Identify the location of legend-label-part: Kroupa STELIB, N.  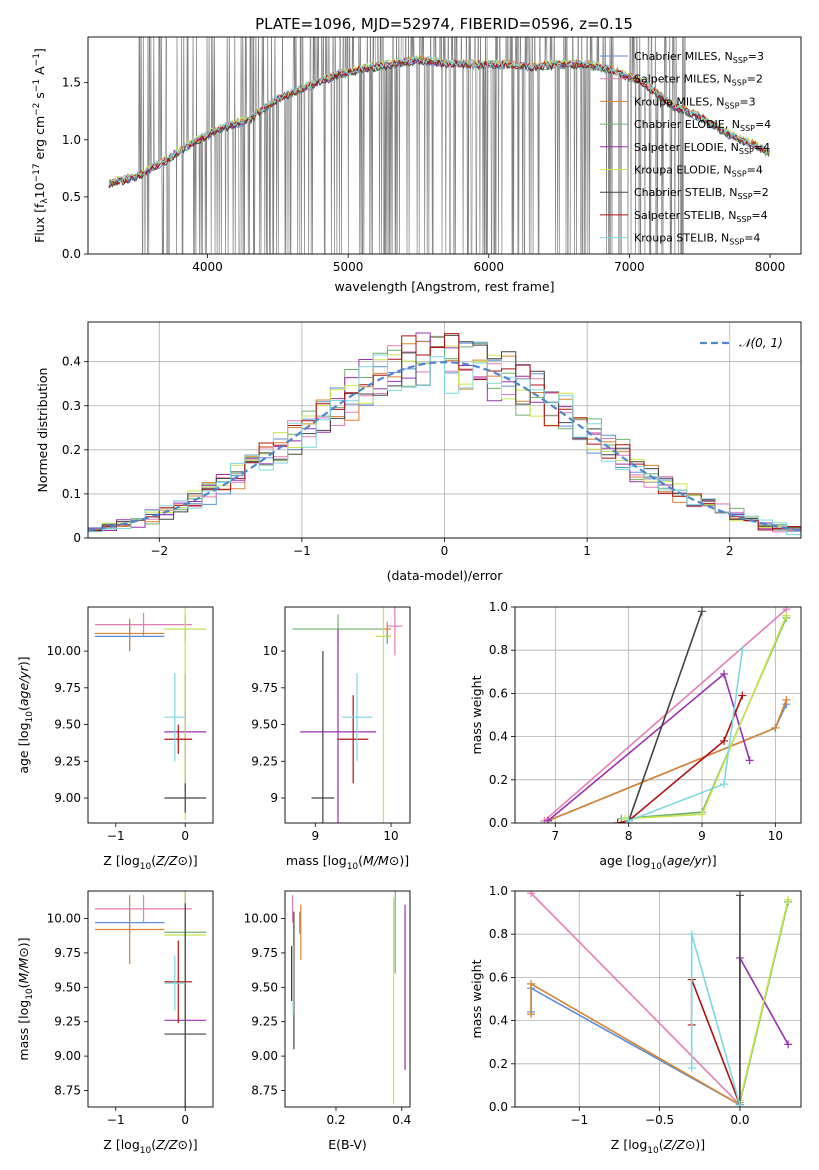
(681, 238).